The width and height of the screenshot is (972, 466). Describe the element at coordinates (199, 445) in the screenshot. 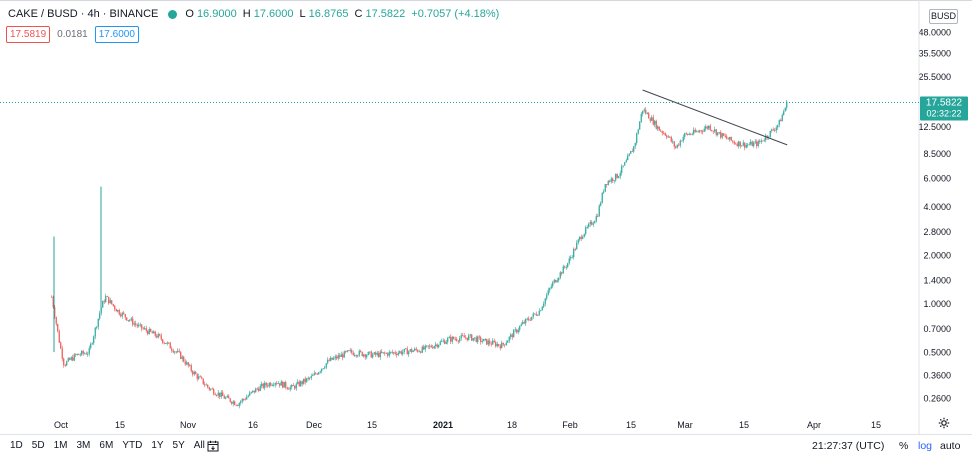

I see `range-all-button: All` at that location.